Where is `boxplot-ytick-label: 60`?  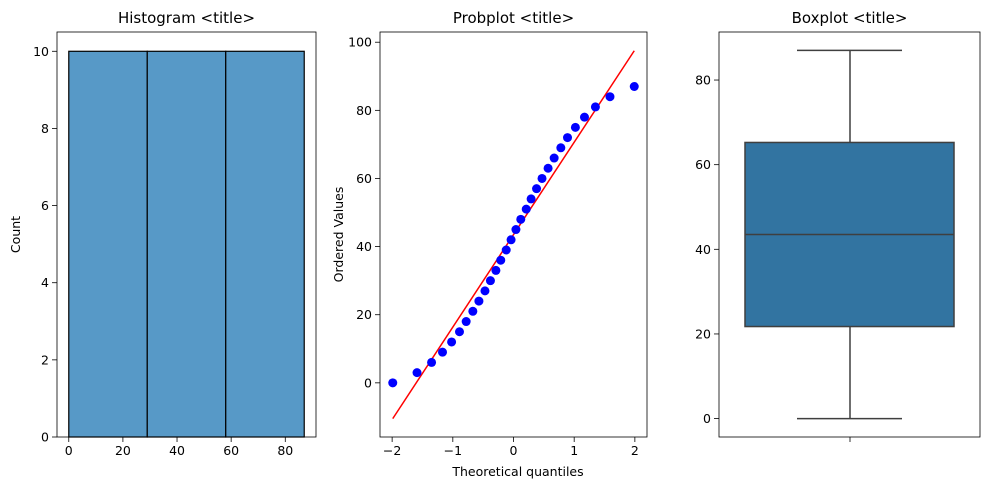
boxplot-ytick-label: 60 is located at coordinates (703, 164).